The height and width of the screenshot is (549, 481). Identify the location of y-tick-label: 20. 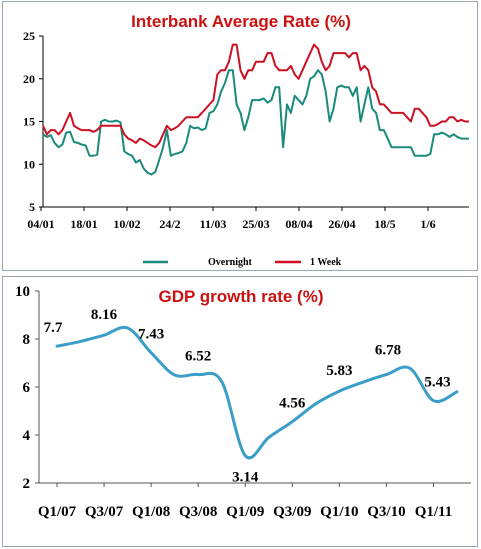
(29, 79).